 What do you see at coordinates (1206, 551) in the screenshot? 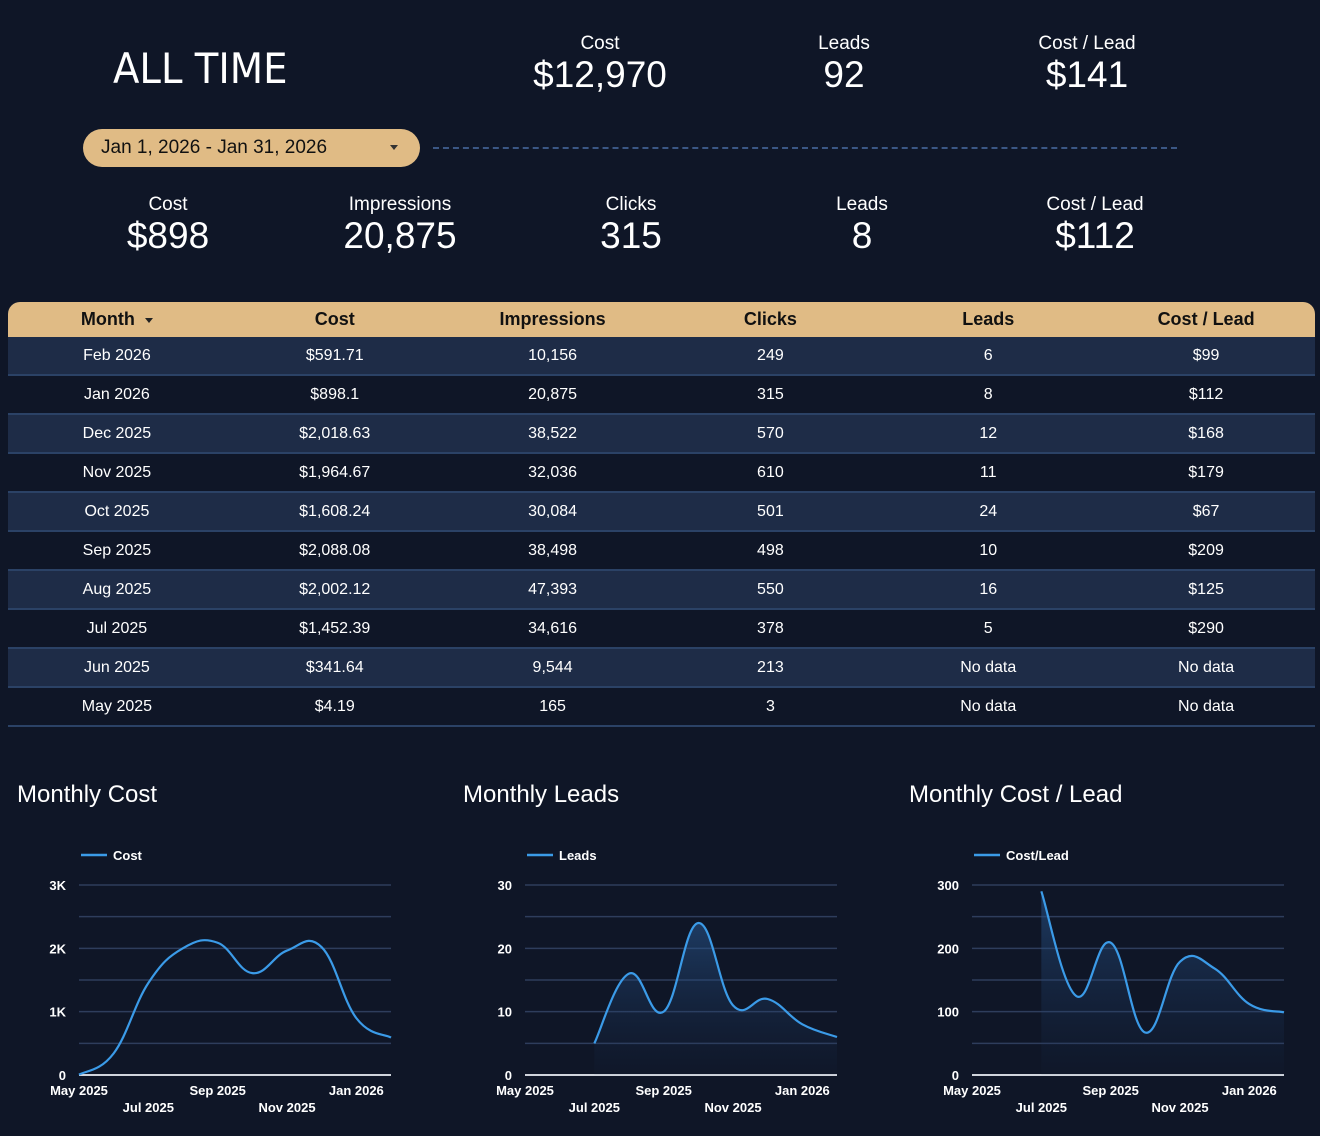
I see `cell-cost-per-lead: $209` at bounding box center [1206, 551].